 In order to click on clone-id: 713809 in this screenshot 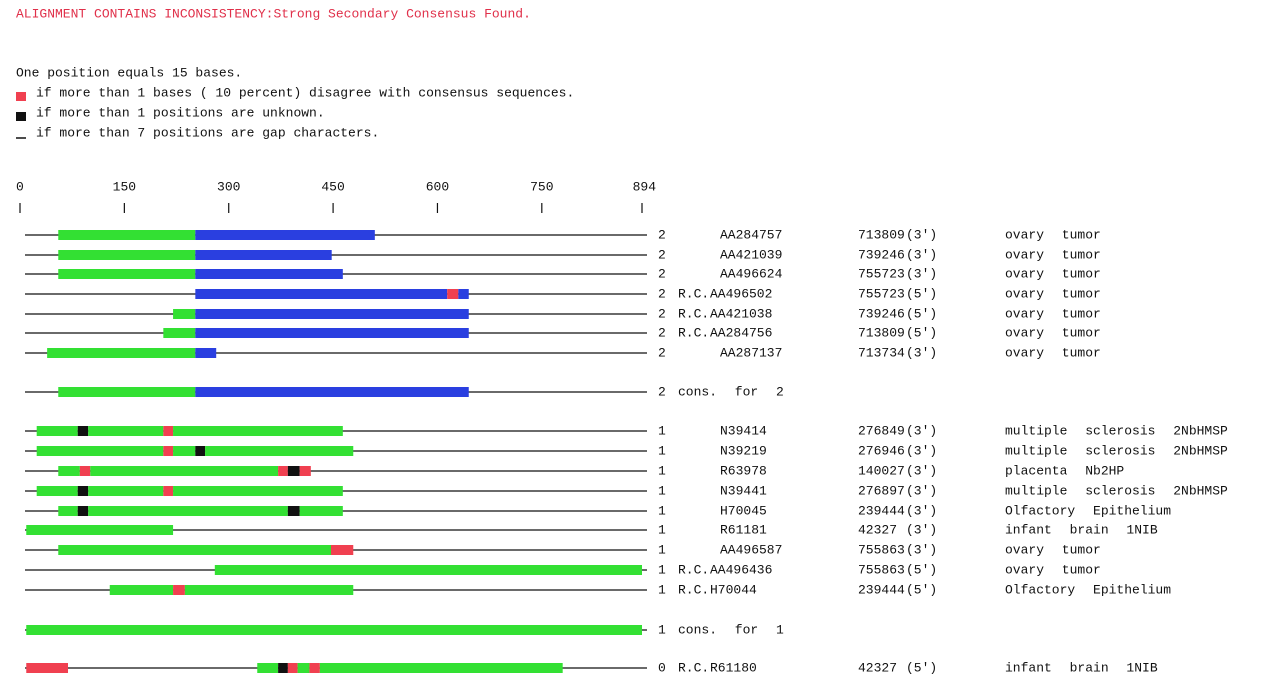, I will do `click(881, 234)`.